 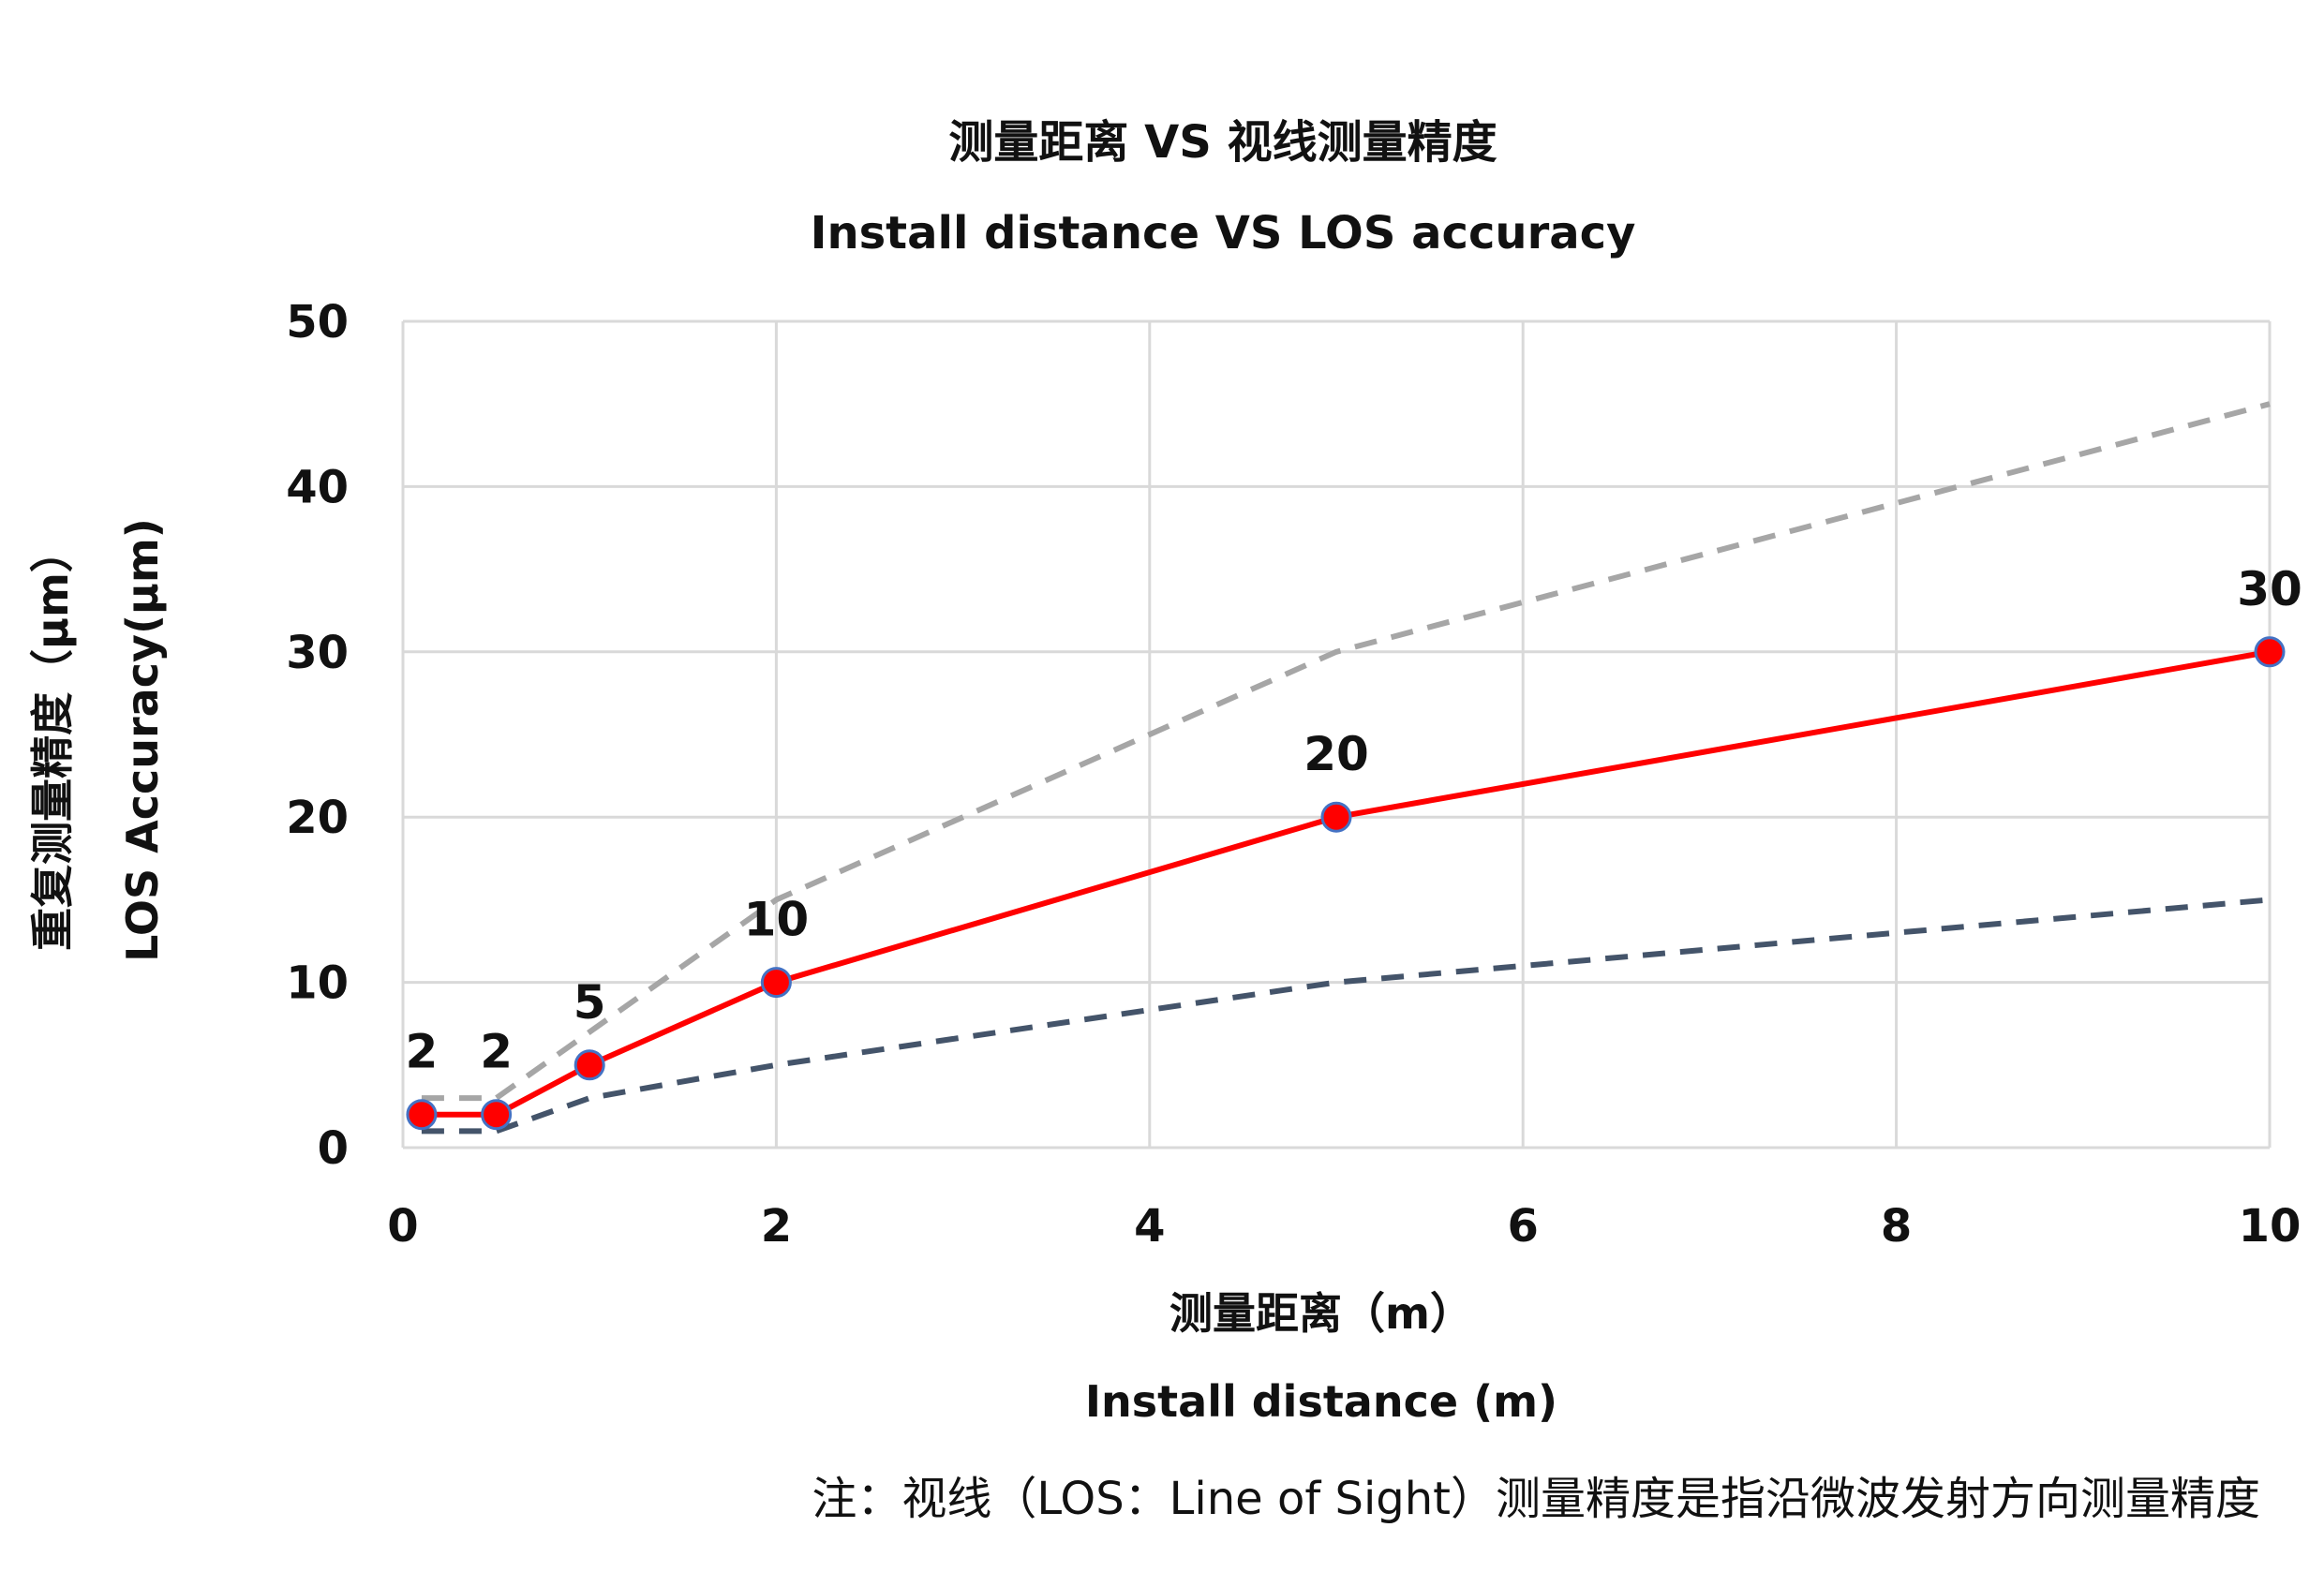 I want to click on chart-subtitle: Install distance VS LOS accuracy, so click(x=1223, y=234).